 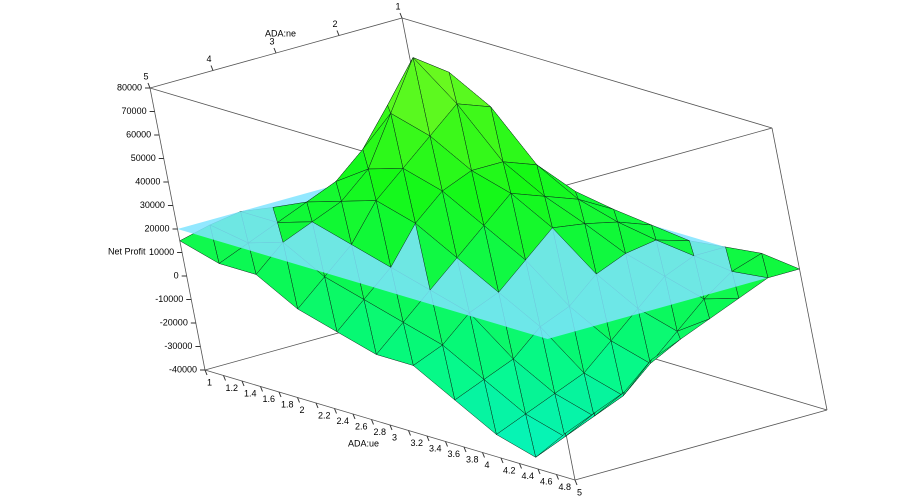 I want to click on y-tick-label: 4, so click(x=208, y=59).